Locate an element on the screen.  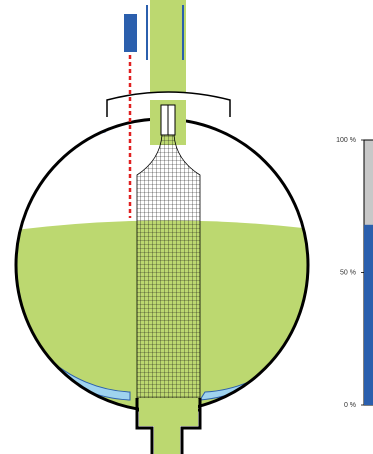
gauge-tick-label: 0 % is located at coordinates (350, 405).